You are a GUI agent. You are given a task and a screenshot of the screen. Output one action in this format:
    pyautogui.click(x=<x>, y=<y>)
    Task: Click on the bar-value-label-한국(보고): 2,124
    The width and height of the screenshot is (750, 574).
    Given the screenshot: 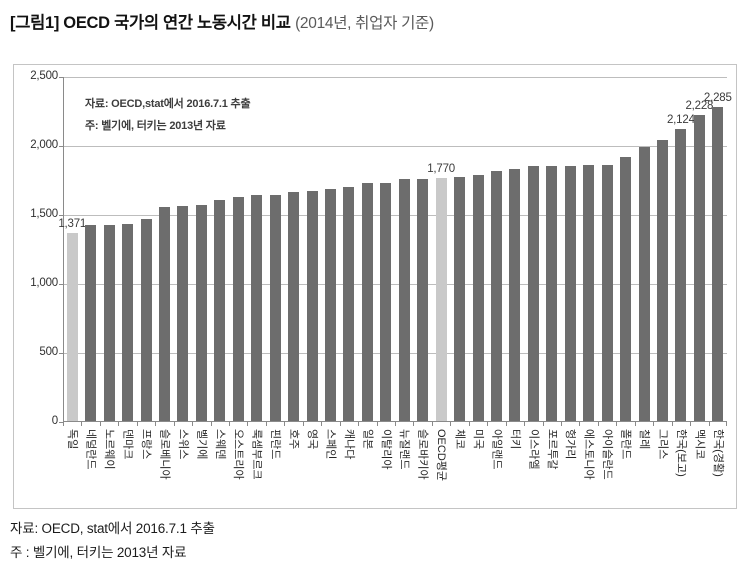 What is the action you would take?
    pyautogui.click(x=680, y=119)
    